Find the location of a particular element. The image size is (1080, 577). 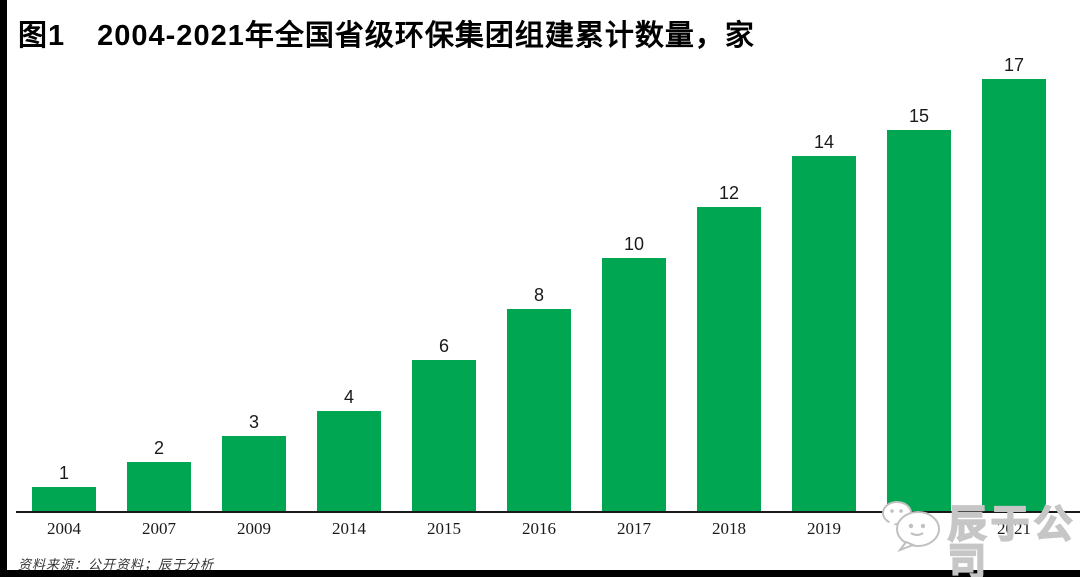

bar-2014 is located at coordinates (349, 462).